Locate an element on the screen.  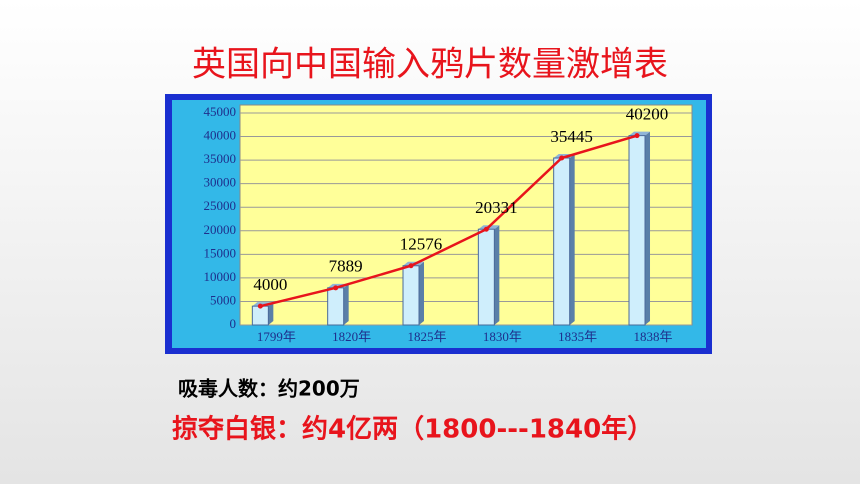
y-tick-label: 35000 is located at coordinates (220, 158).